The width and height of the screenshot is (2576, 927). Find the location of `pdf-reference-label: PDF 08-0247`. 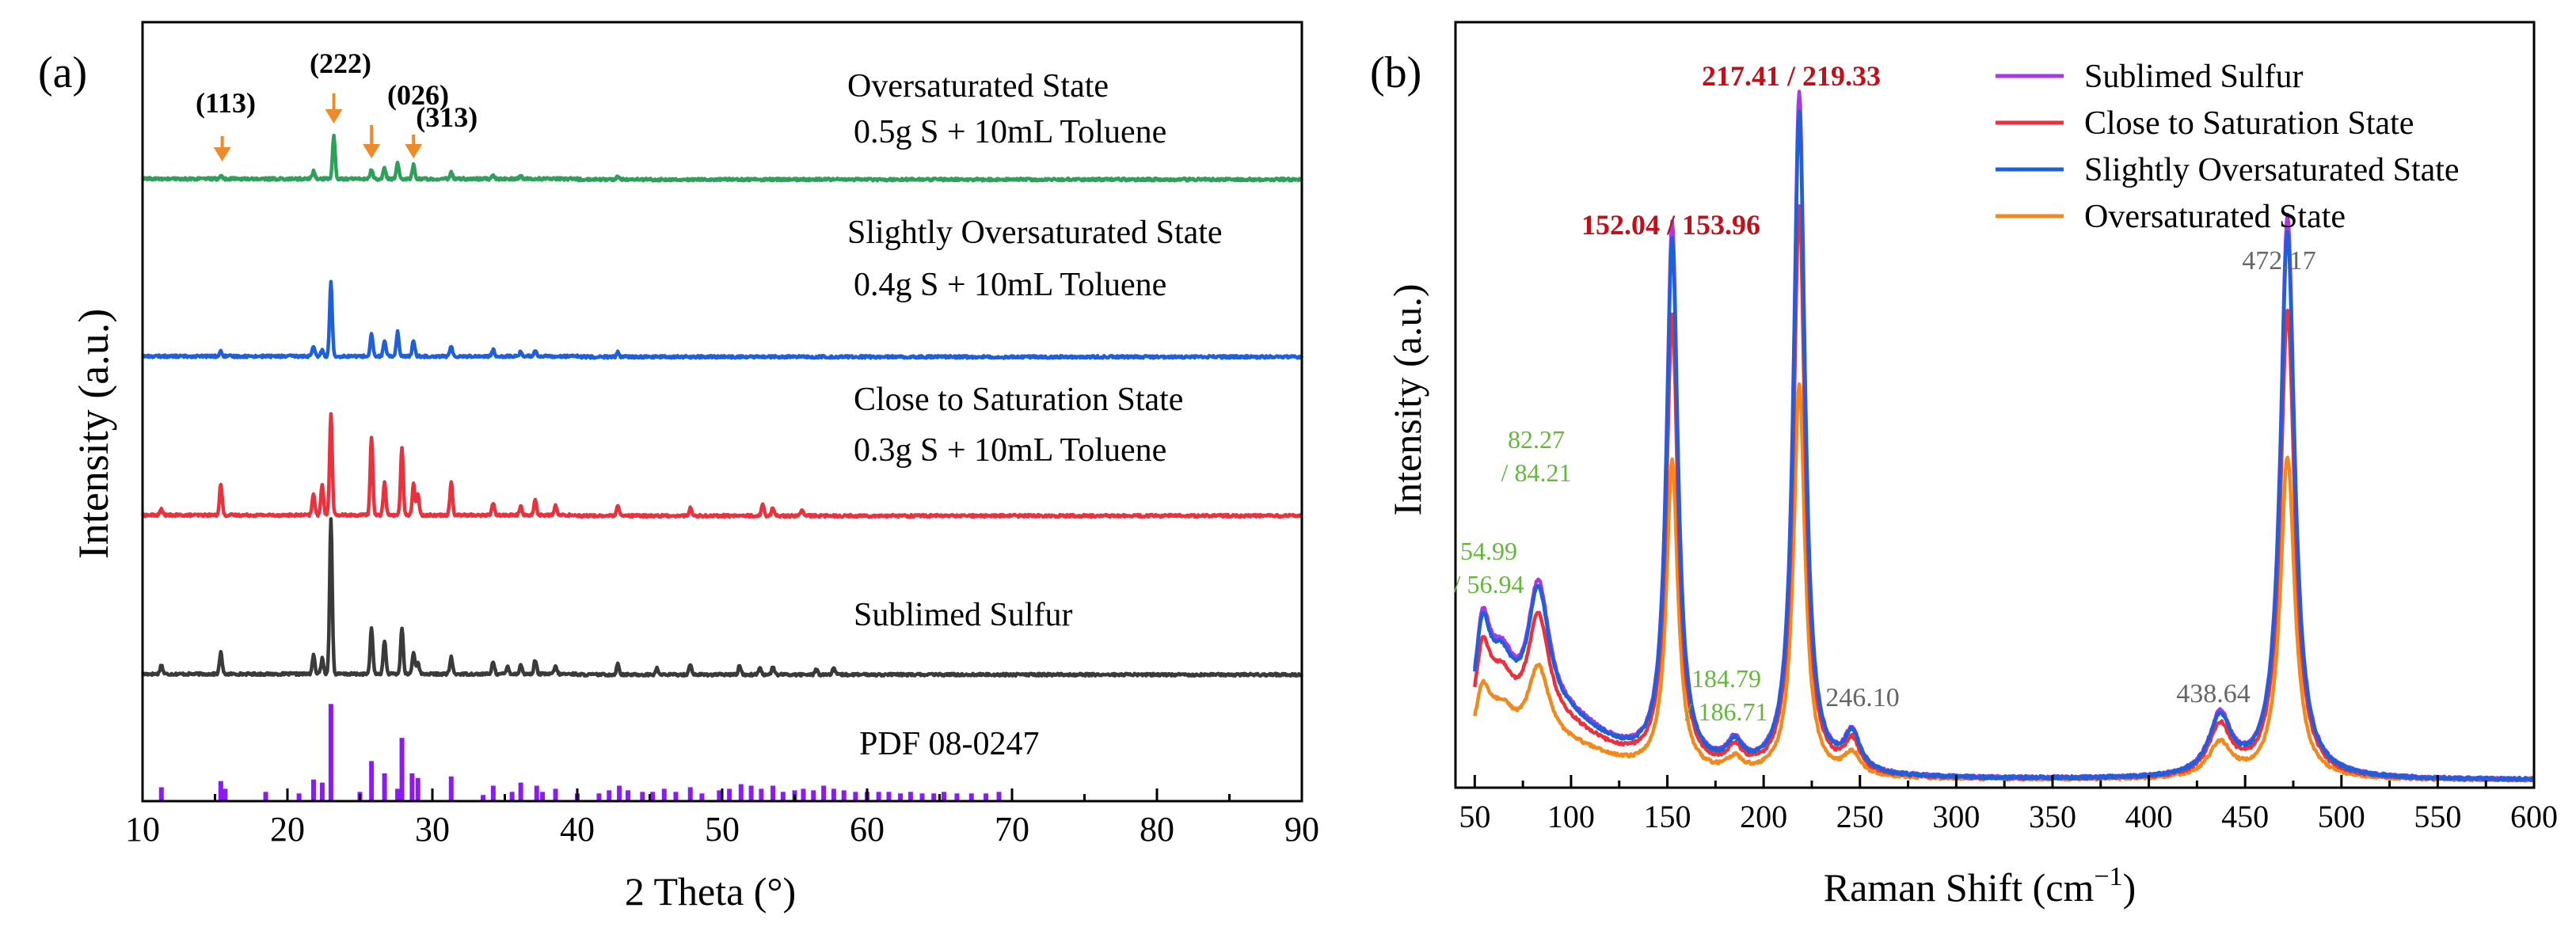

pdf-reference-label: PDF 08-0247 is located at coordinates (949, 744).